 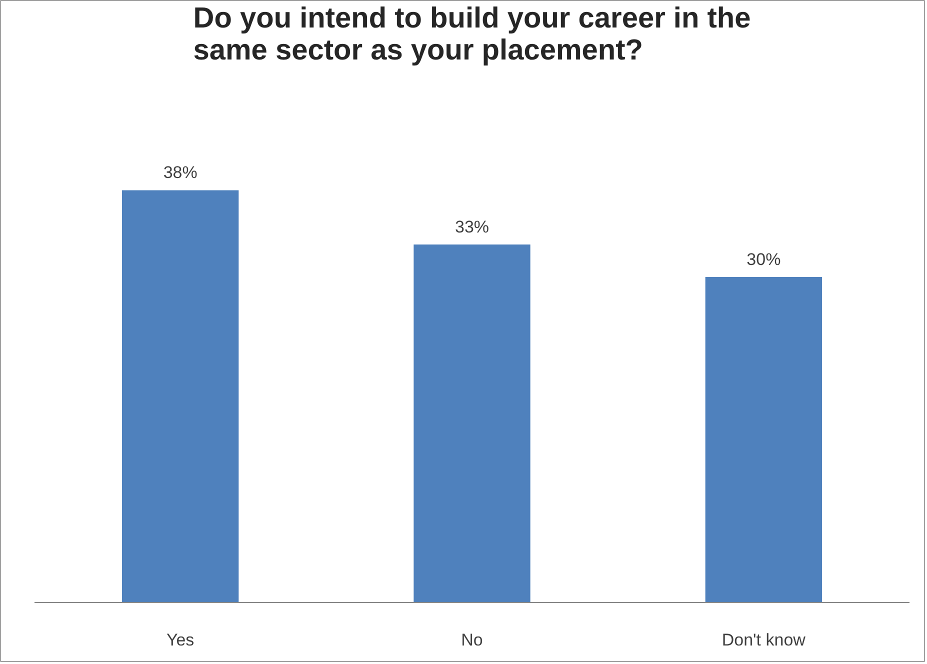 What do you see at coordinates (472, 34) in the screenshot?
I see `chart-title: Do you intend to build your career in the same sector as your placement?` at bounding box center [472, 34].